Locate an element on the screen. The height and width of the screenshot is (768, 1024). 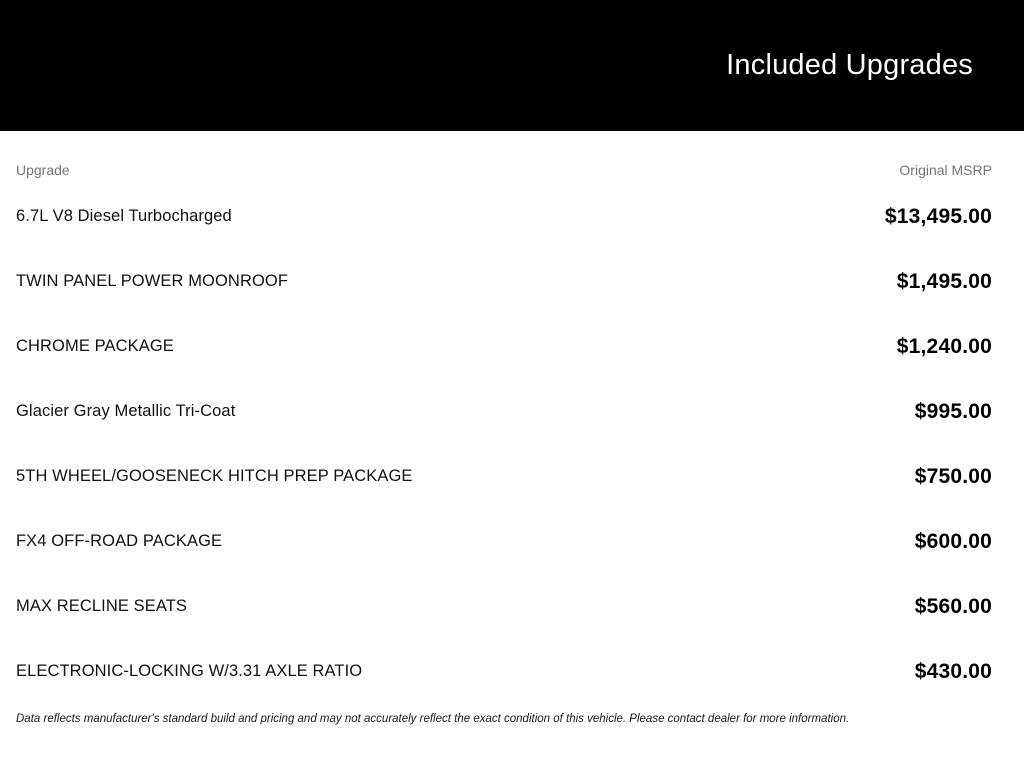
table-row: 6.7L V8 Diesel Turbocharged $13,495.00 is located at coordinates (504, 216).